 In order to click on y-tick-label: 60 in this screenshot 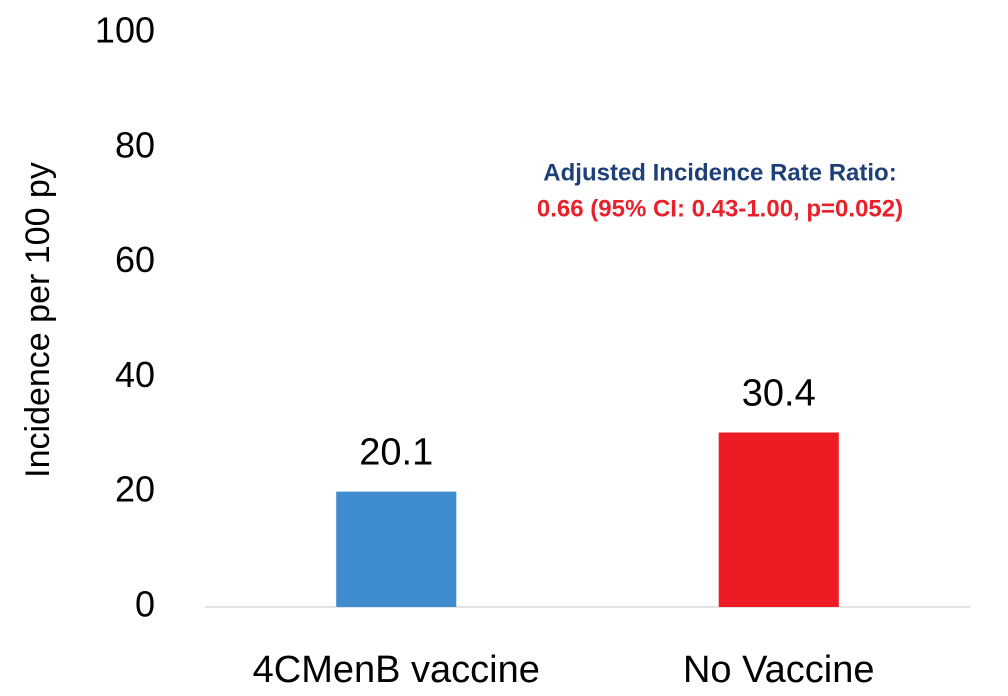, I will do `click(135, 259)`.